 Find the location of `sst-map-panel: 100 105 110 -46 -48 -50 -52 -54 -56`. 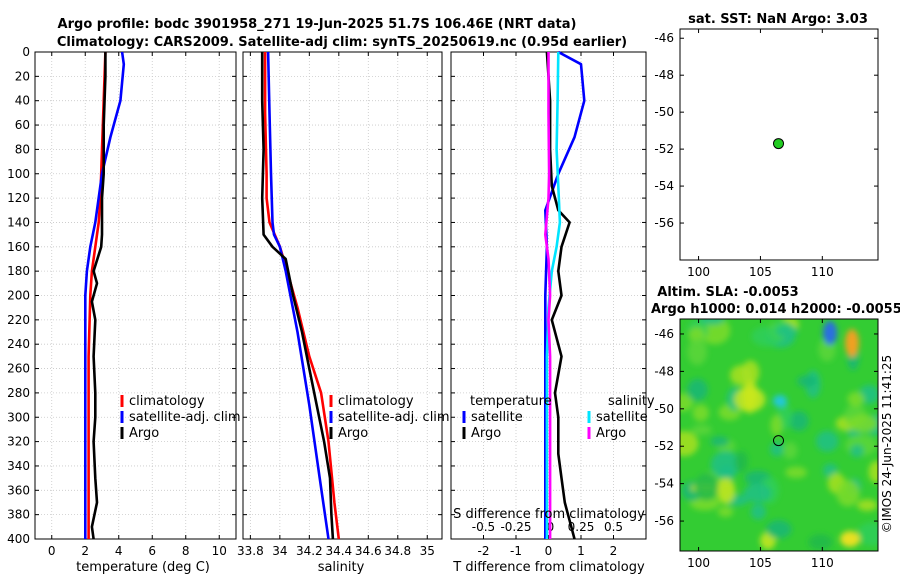

sst-map-panel: 100 105 110 -46 -48 -50 -52 -54 -56 is located at coordinates (766, 153).